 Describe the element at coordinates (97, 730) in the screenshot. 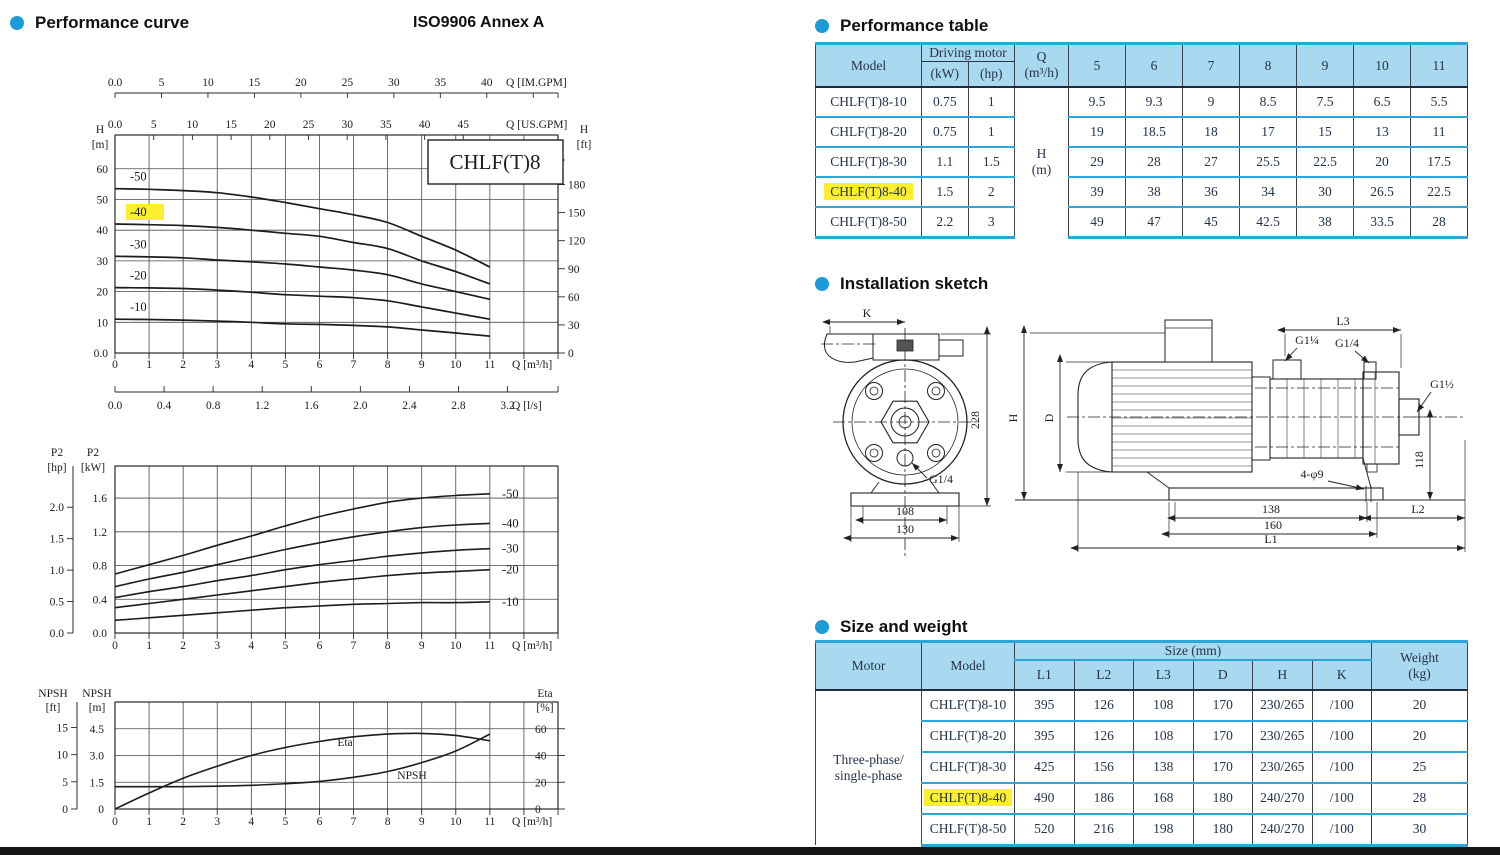

I see `npsh-m-tick: 4.5` at that location.